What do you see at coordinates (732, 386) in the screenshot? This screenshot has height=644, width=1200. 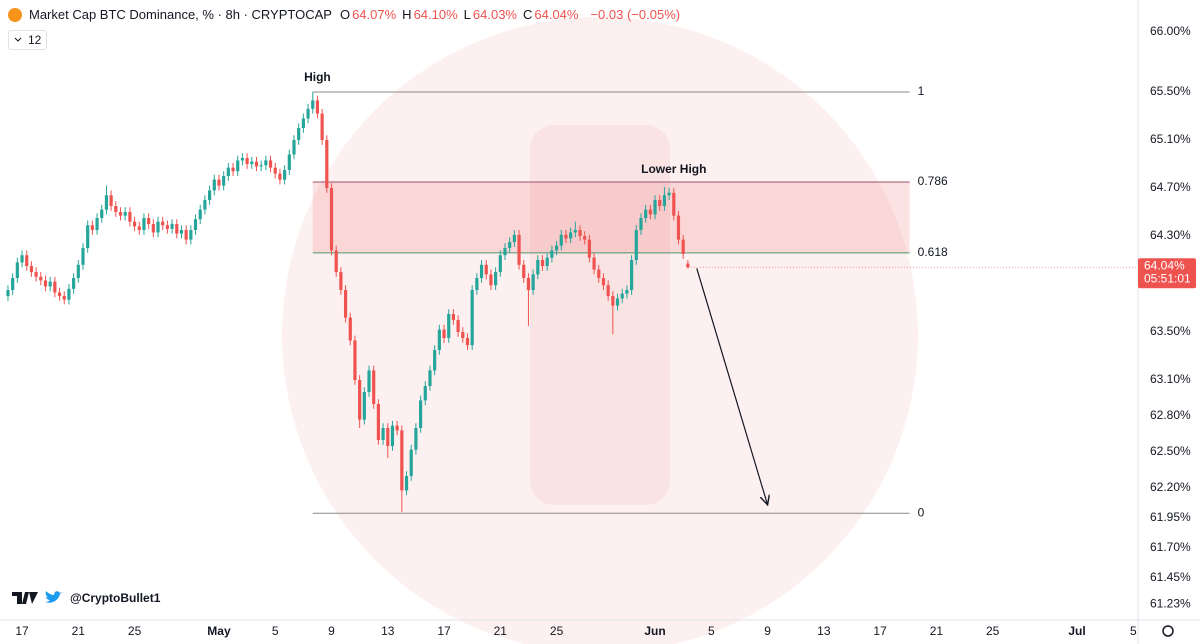 I see `projection-arrow` at bounding box center [732, 386].